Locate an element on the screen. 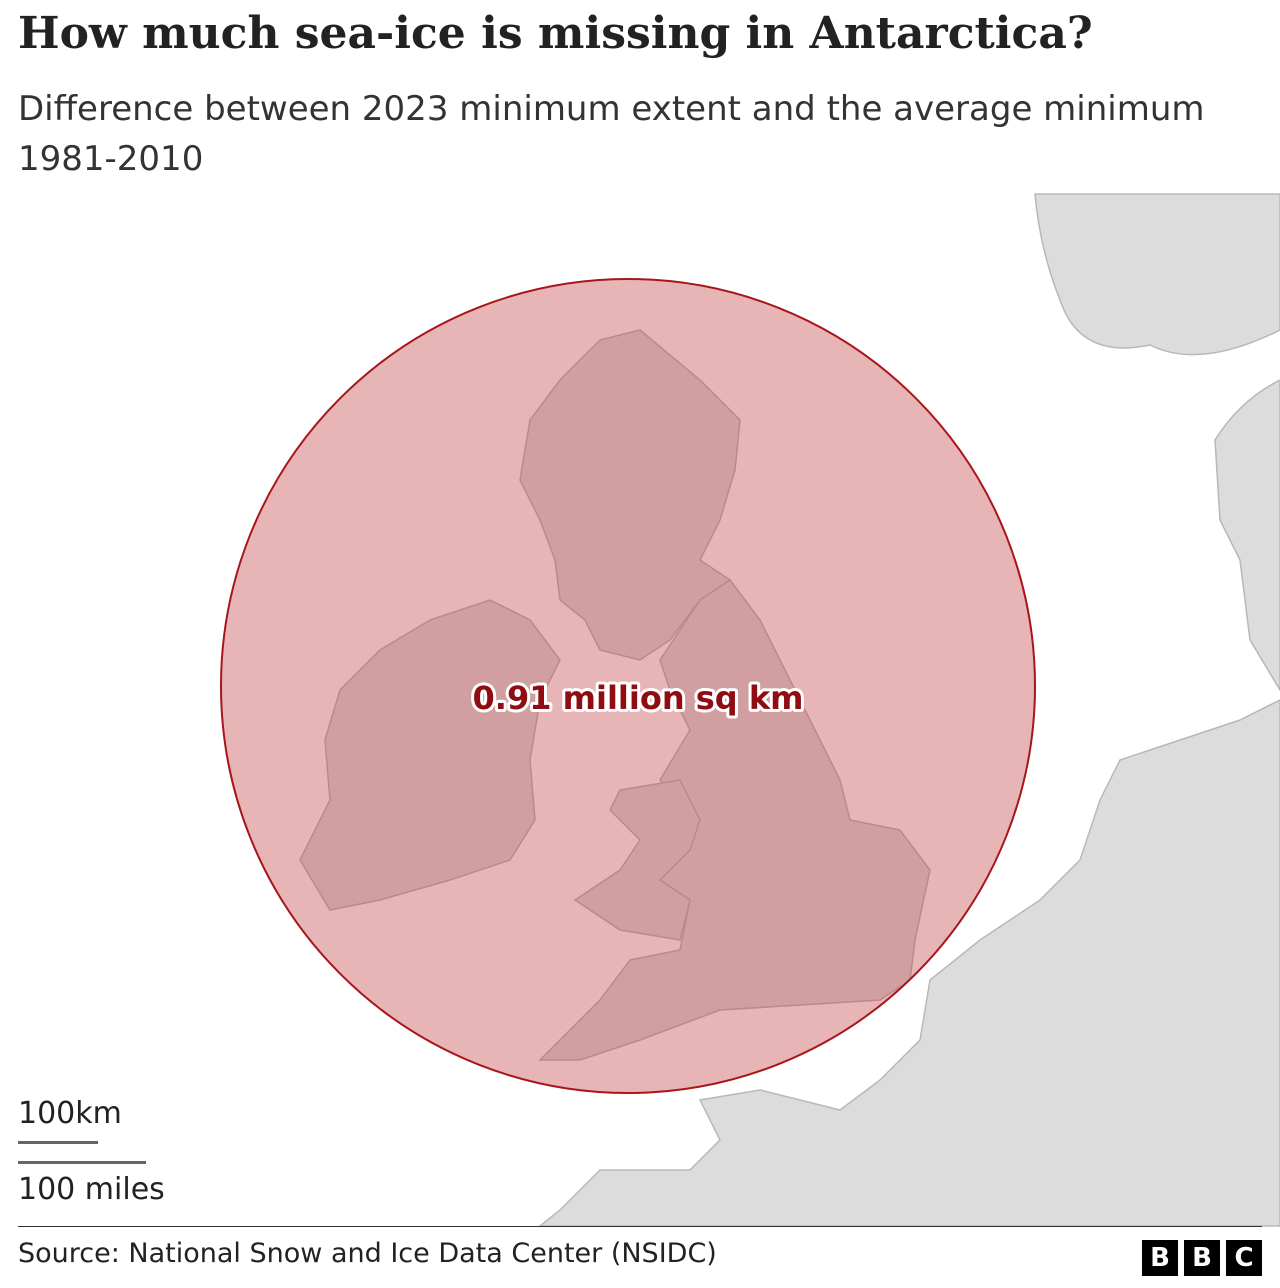  scotland is located at coordinates (630, 495).